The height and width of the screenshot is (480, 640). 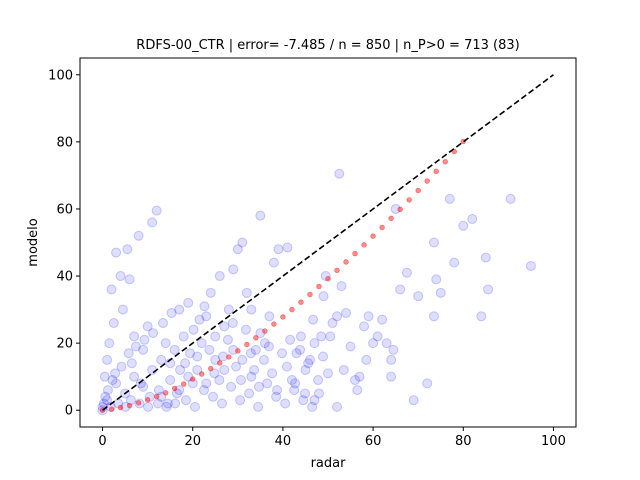 I want to click on x-tick-label: 0, so click(x=102, y=441).